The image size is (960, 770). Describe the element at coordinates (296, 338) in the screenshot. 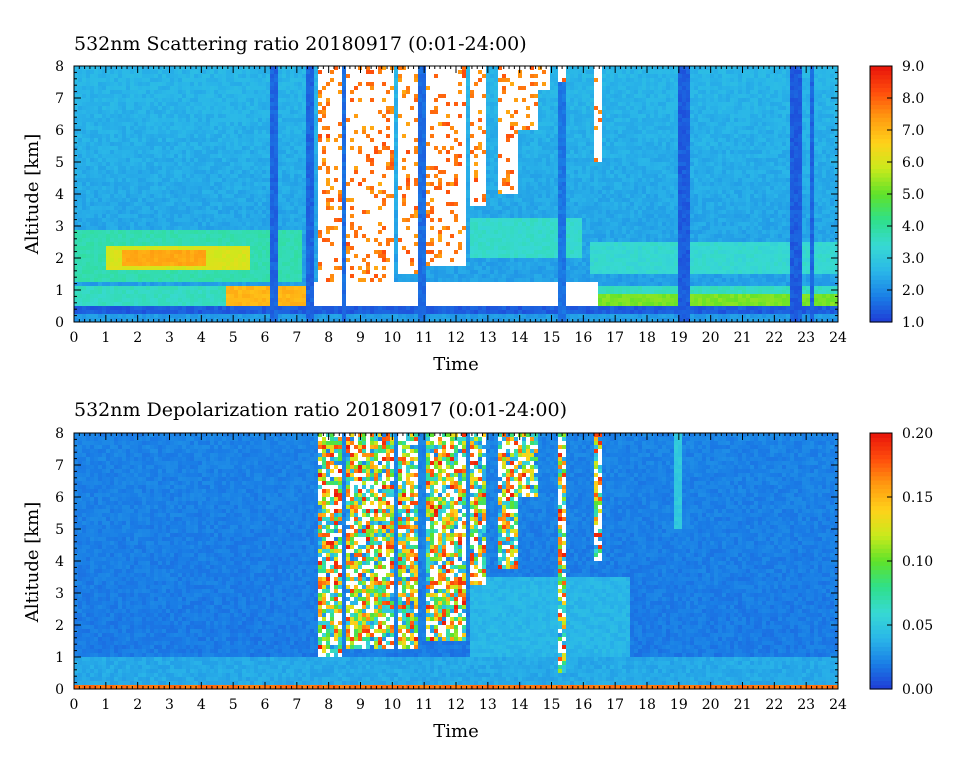

I see `x-tick-label: 7` at that location.